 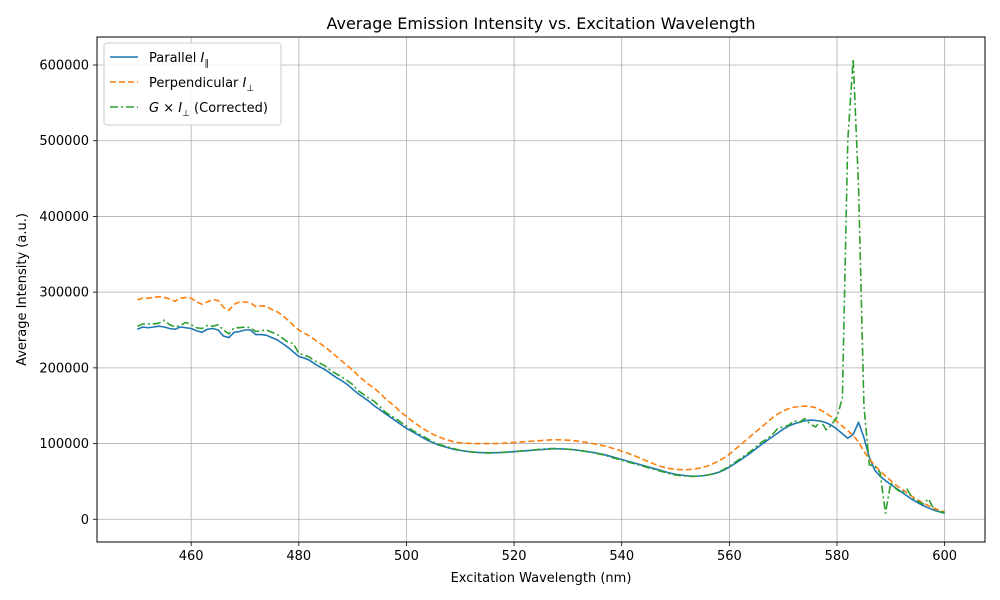 What do you see at coordinates (729, 556) in the screenshot?
I see `x-tick-label: 560` at bounding box center [729, 556].